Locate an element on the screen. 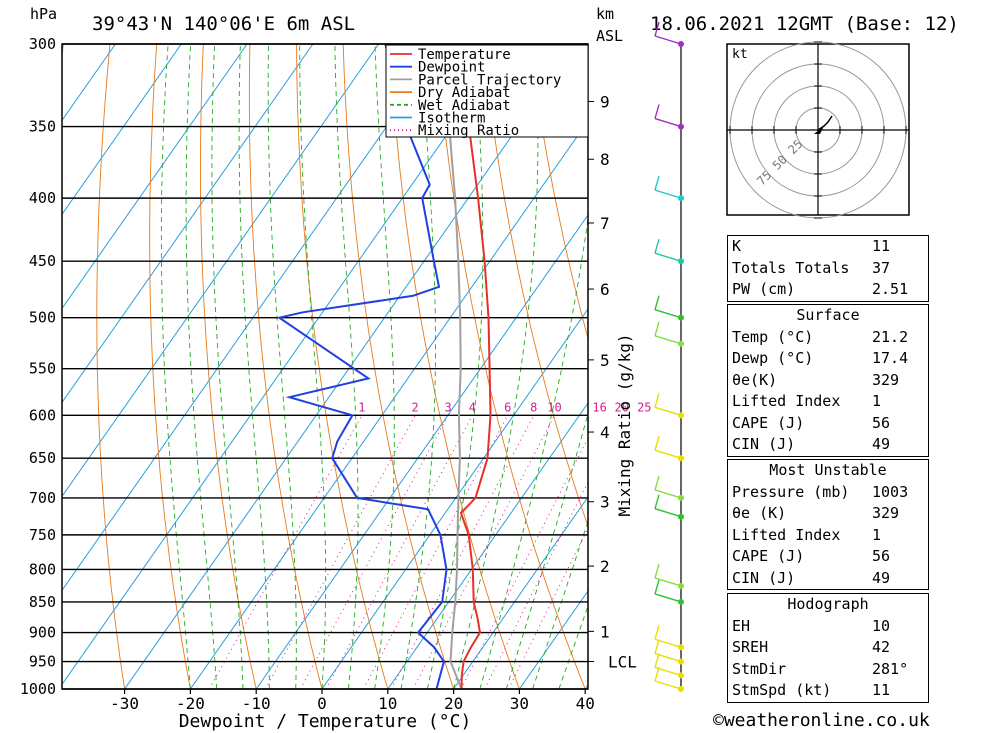  stat-row: StmDir 281° is located at coordinates (828, 670).